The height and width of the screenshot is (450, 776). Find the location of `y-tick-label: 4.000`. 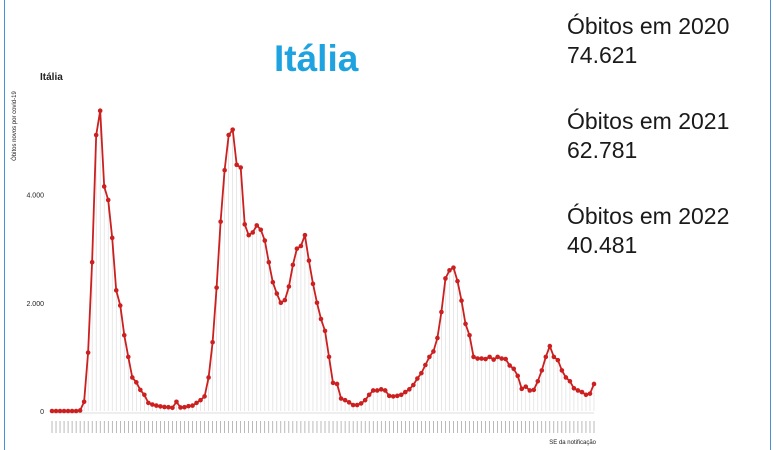

y-tick-label: 4.000 is located at coordinates (35, 196).